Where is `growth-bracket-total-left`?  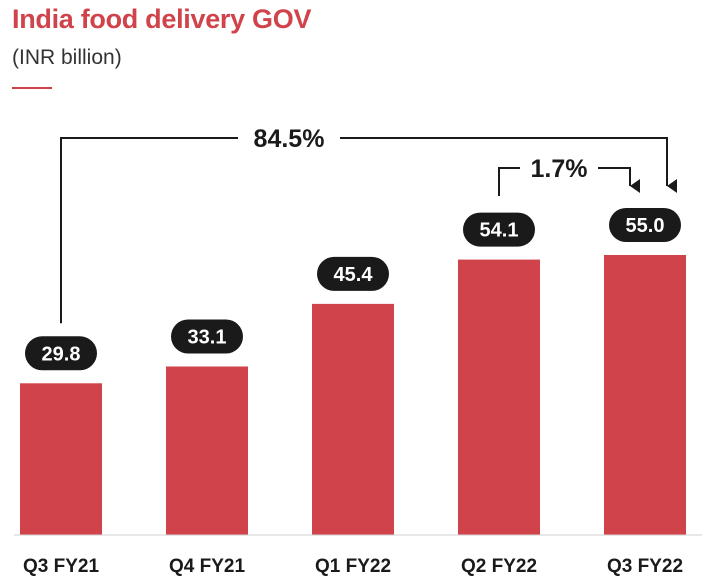 growth-bracket-total-left is located at coordinates (149, 230).